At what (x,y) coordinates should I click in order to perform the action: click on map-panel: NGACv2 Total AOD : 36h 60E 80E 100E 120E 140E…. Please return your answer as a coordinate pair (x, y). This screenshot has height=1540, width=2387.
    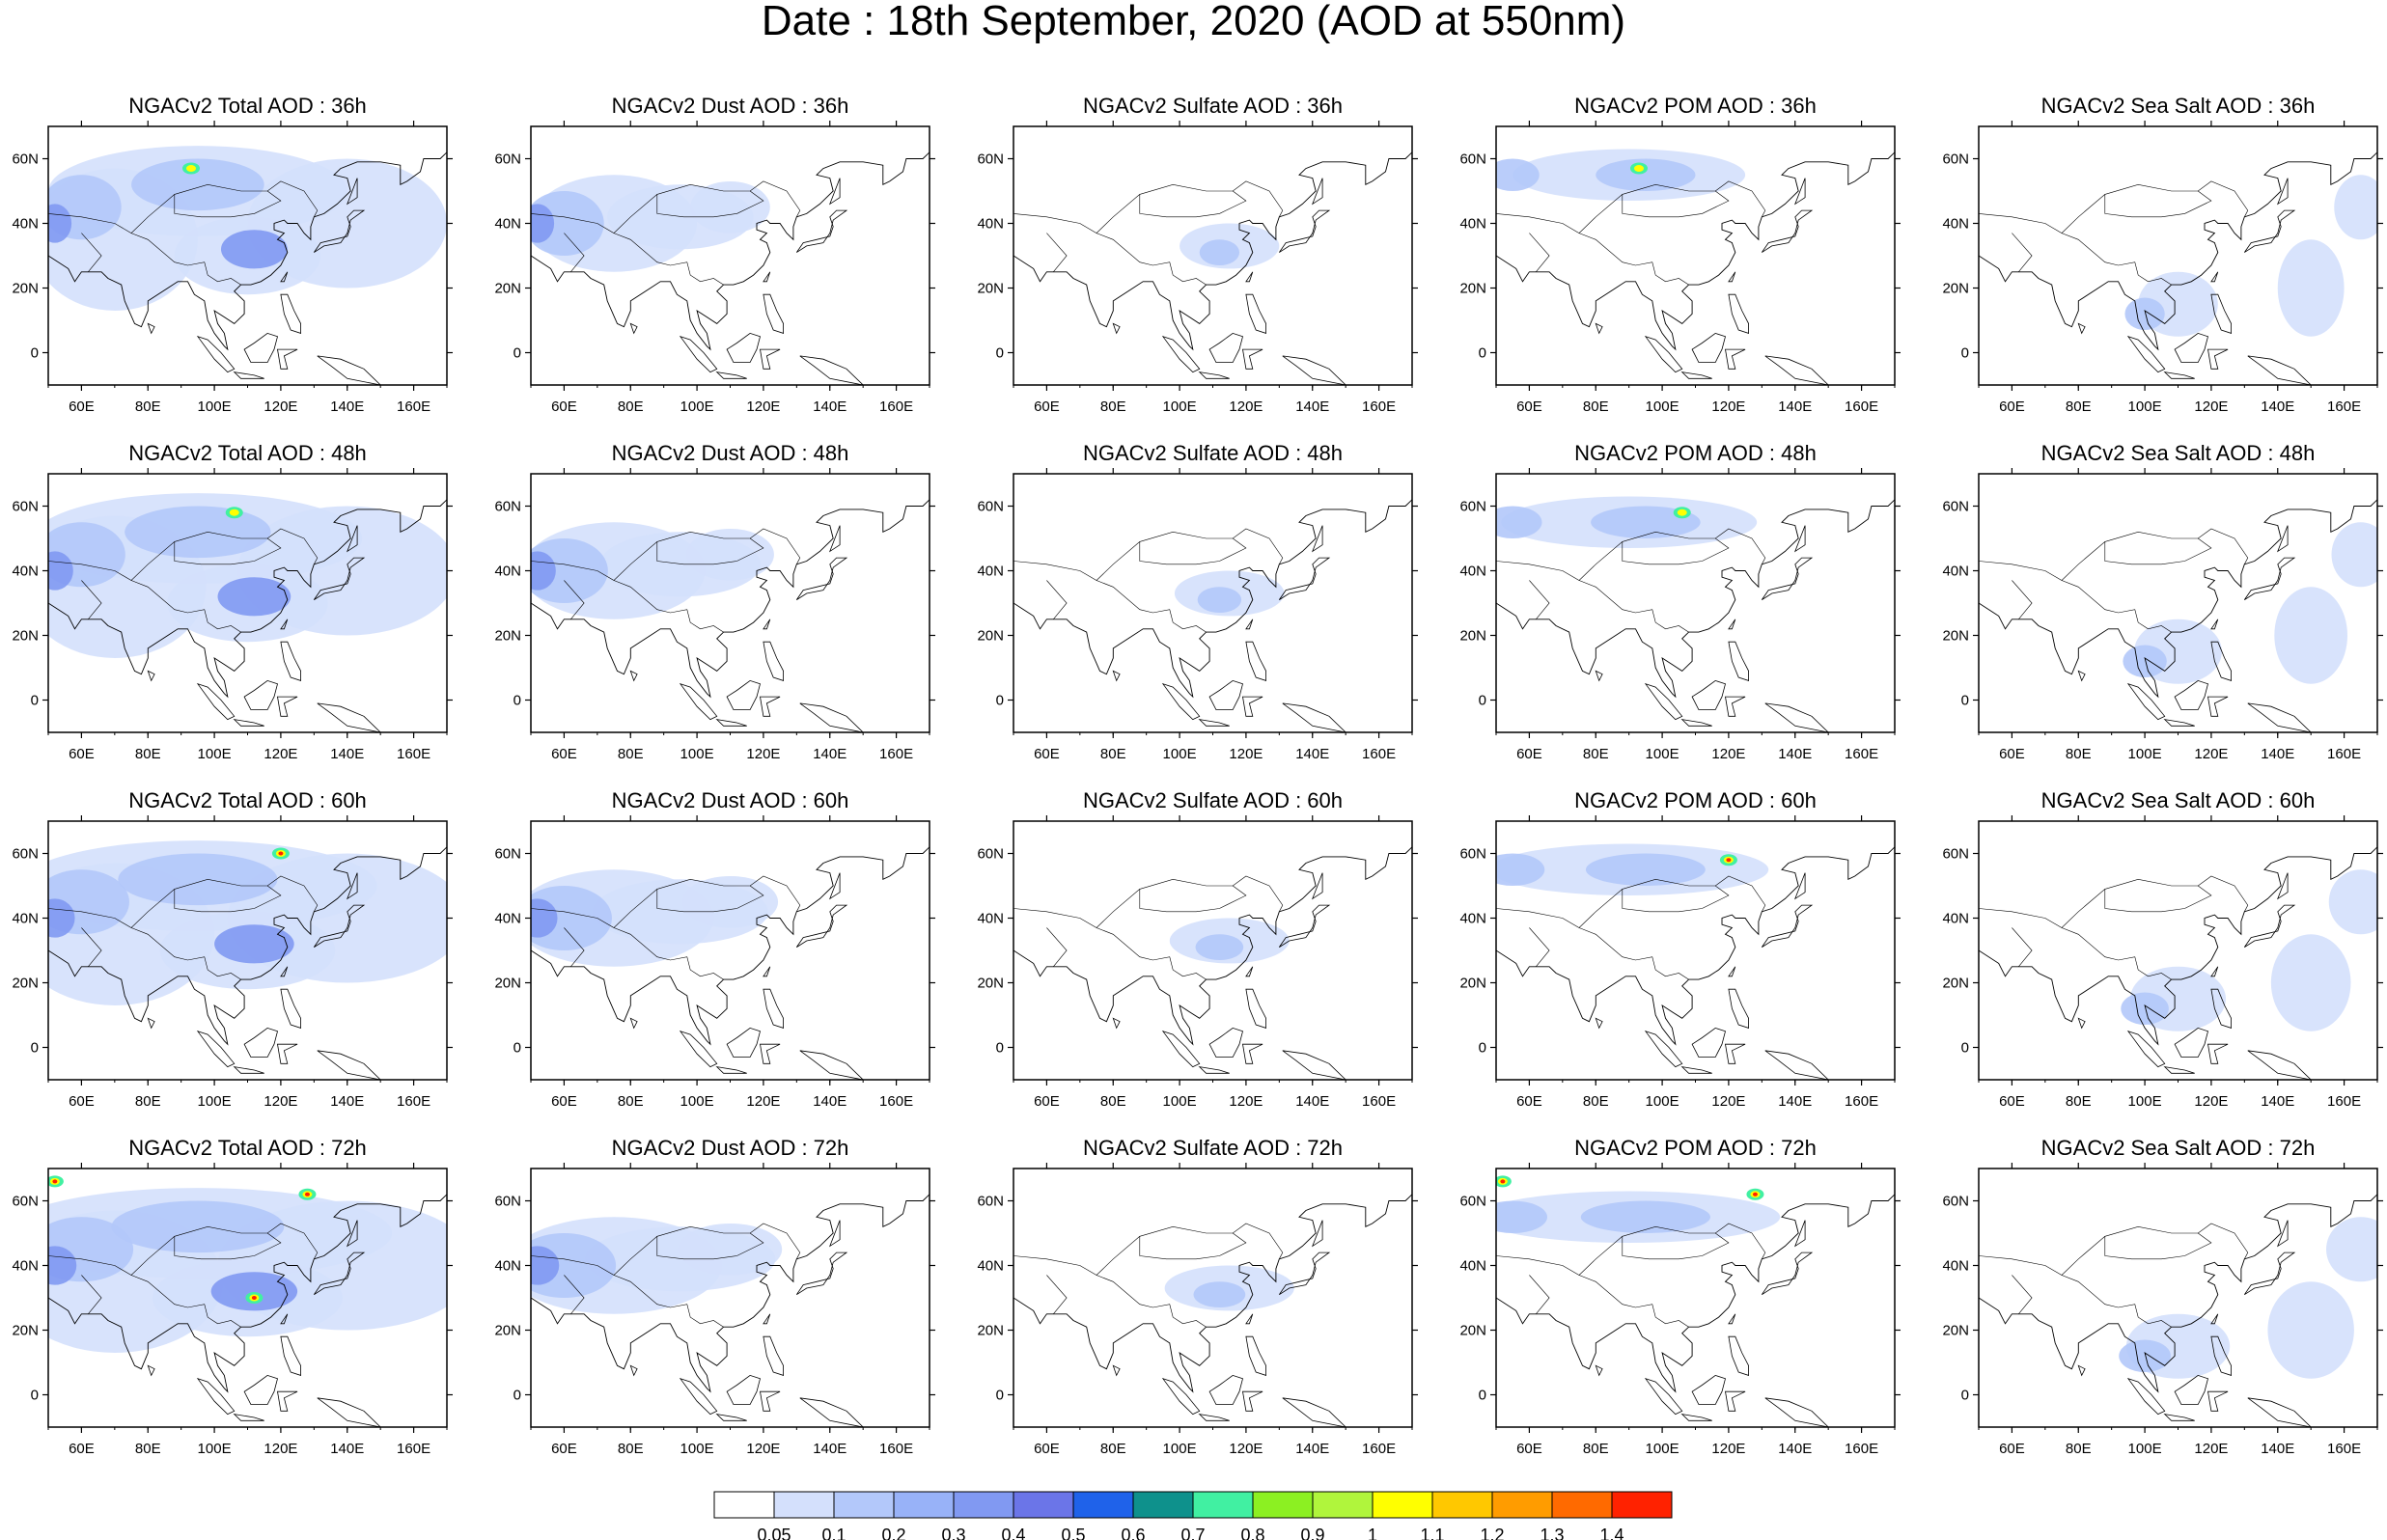
    Looking at the image, I should click on (232, 254).